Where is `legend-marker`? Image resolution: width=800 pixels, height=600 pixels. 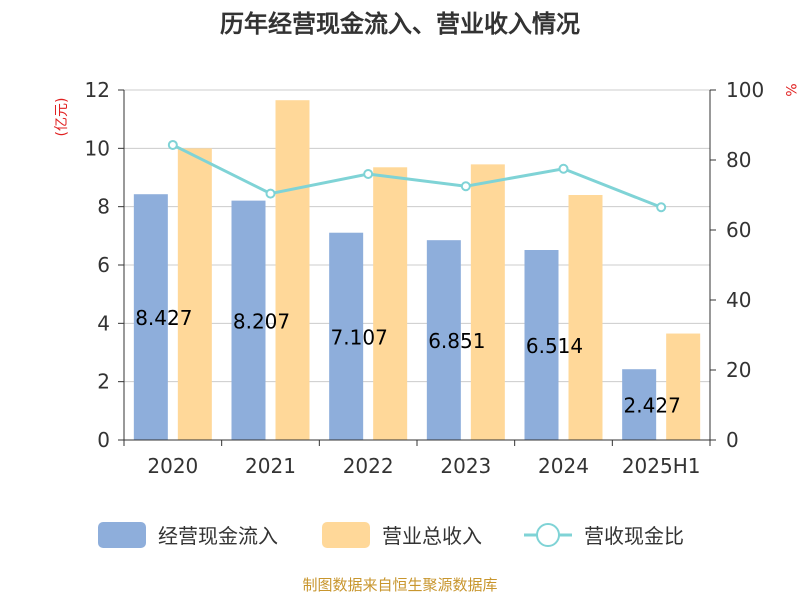
legend-marker is located at coordinates (548, 535).